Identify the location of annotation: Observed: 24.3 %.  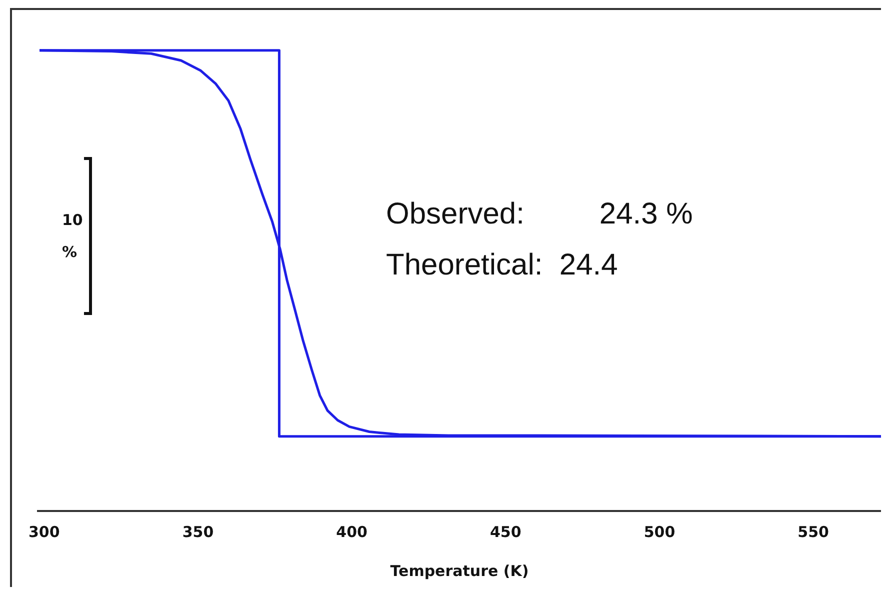
(539, 213).